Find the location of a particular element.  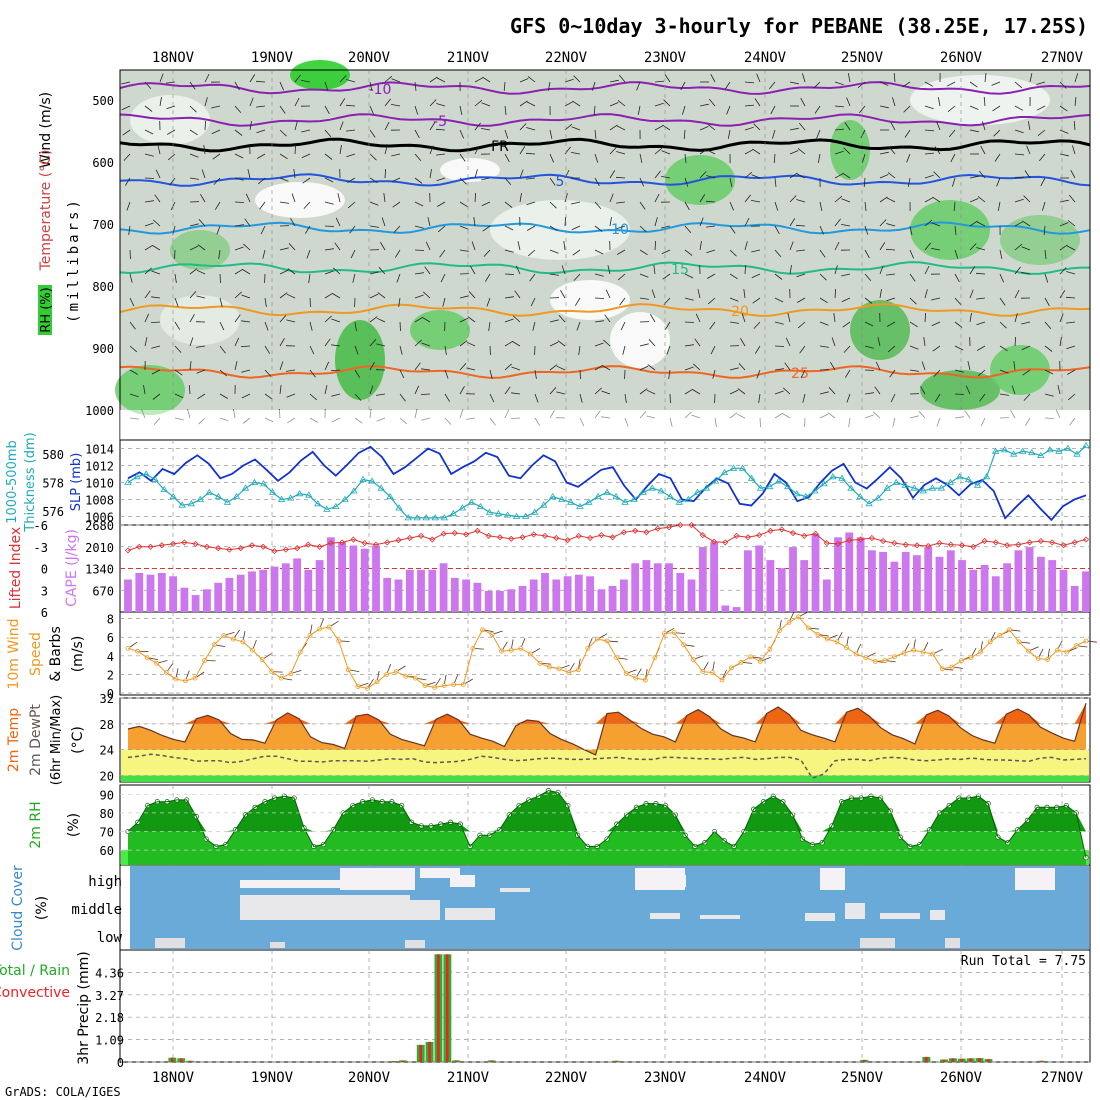

isotherm-label: 5 is located at coordinates (560, 182).